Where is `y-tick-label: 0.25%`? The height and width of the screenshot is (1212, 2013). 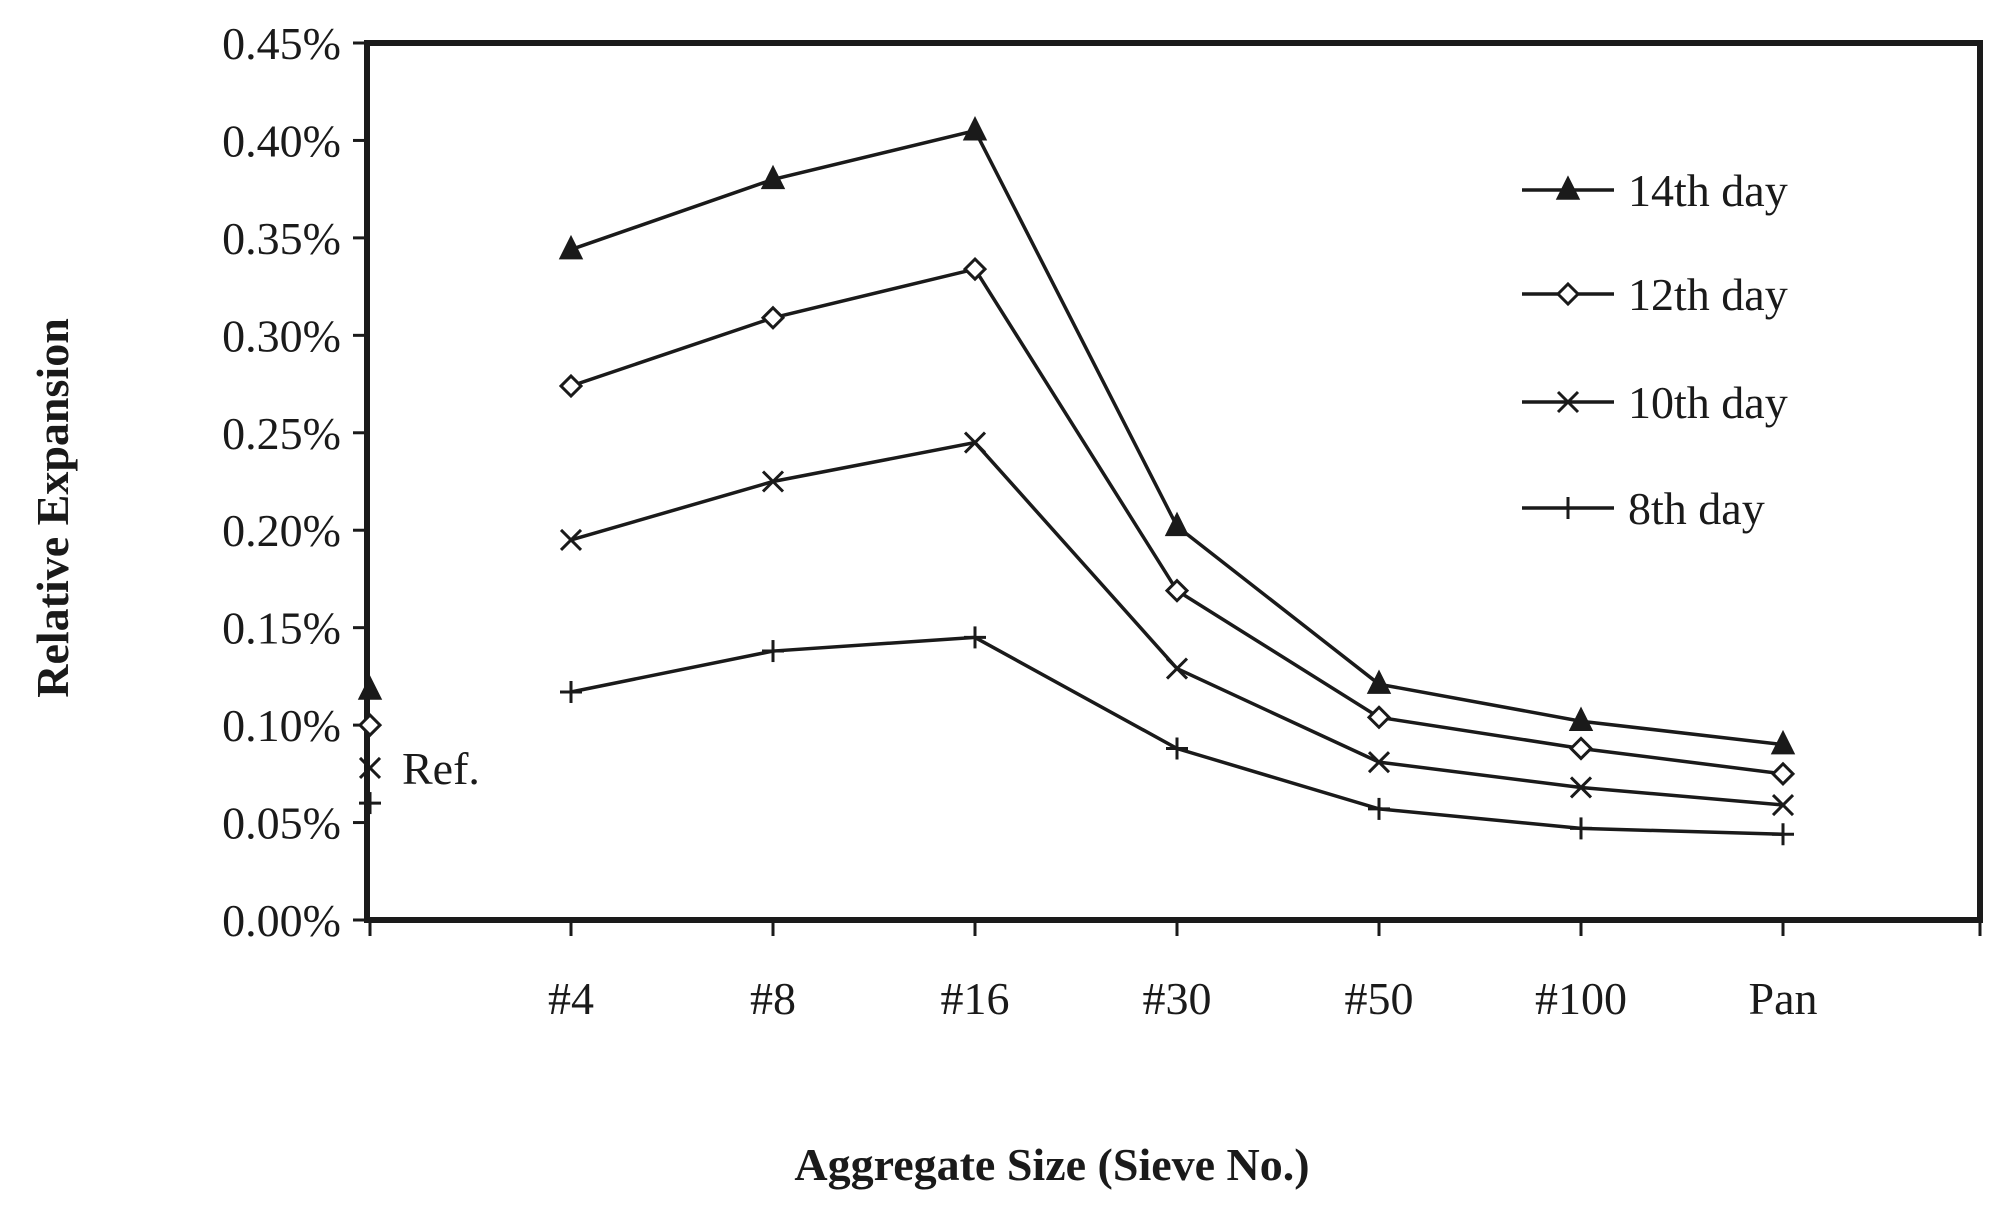
y-tick-label: 0.25% is located at coordinates (281, 433).